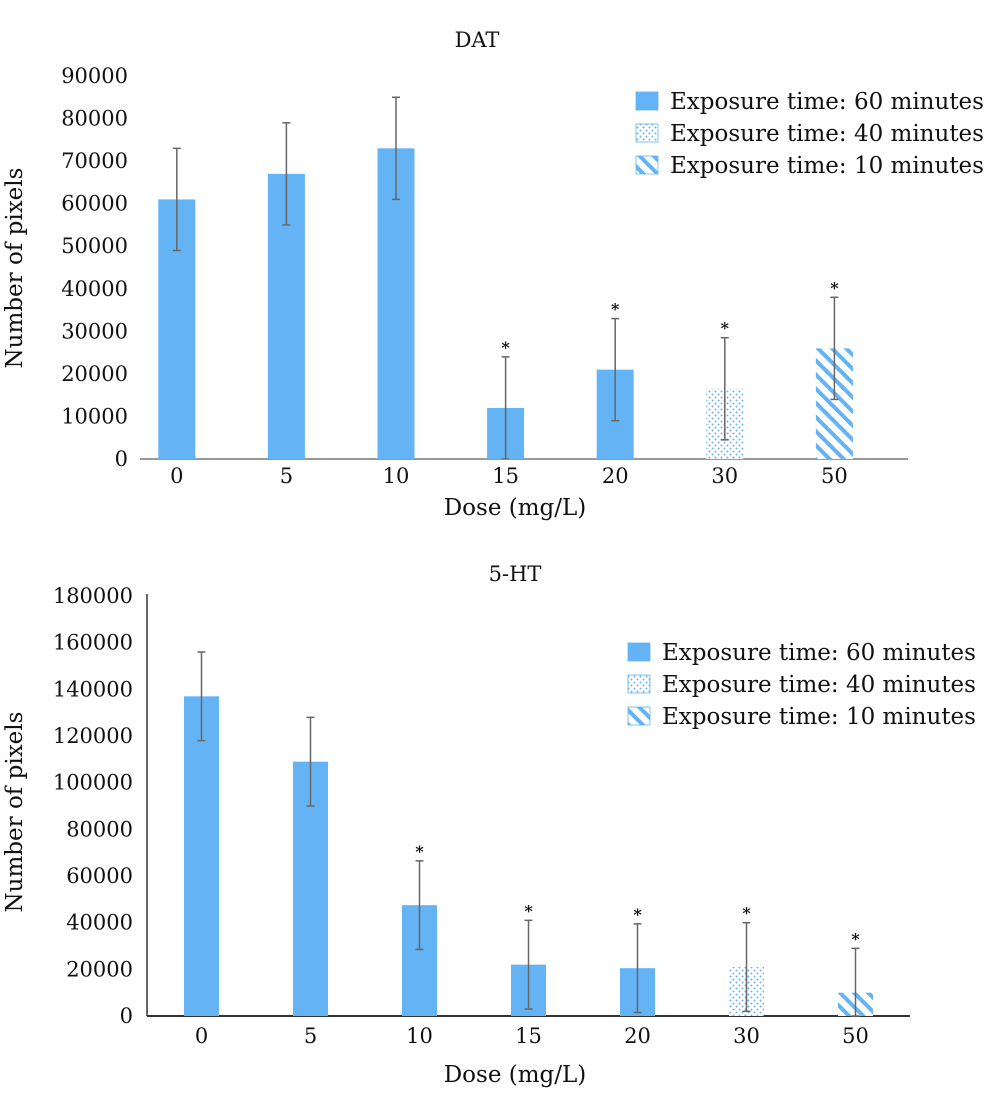  Describe the element at coordinates (93, 736) in the screenshot. I see `y-tick-label: 120000` at that location.